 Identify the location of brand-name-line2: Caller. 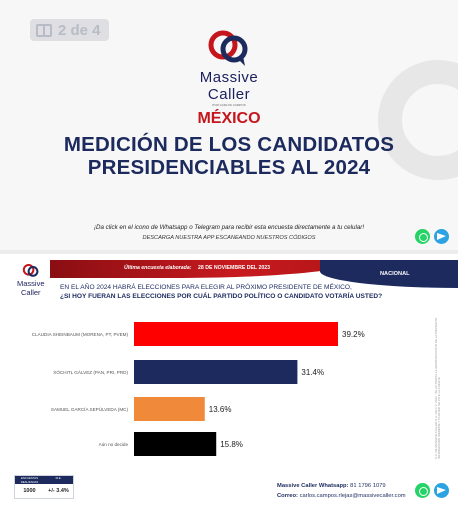
(229, 94).